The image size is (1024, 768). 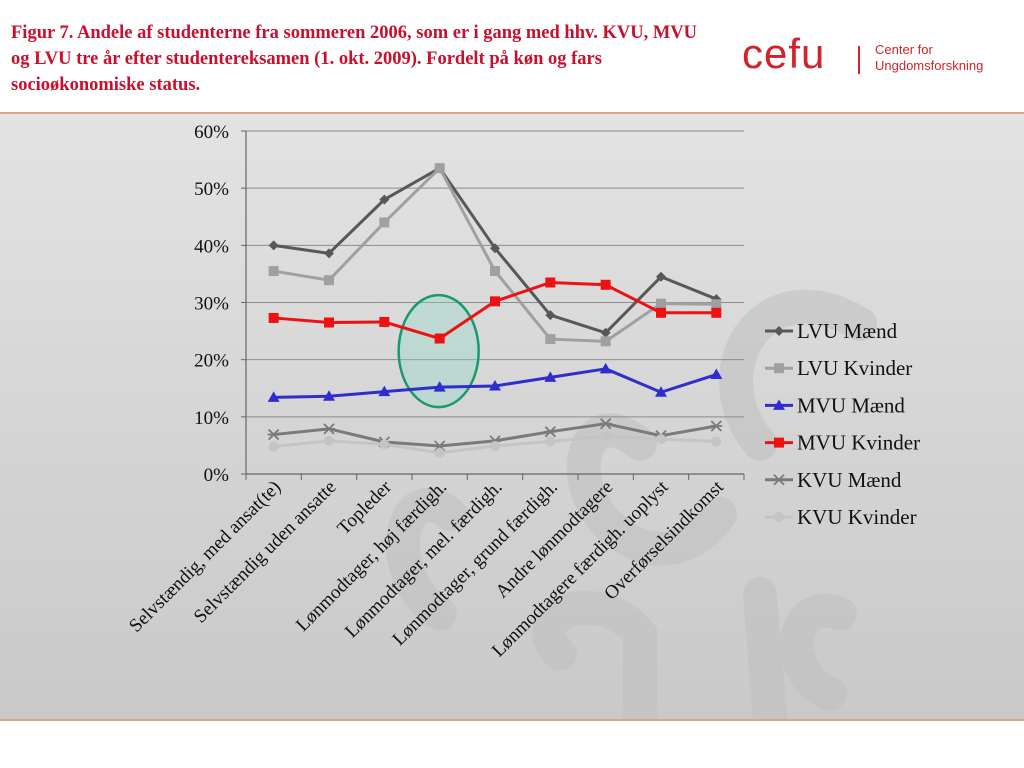 I want to click on legend-label: LVU Kvinder, so click(x=854, y=368).